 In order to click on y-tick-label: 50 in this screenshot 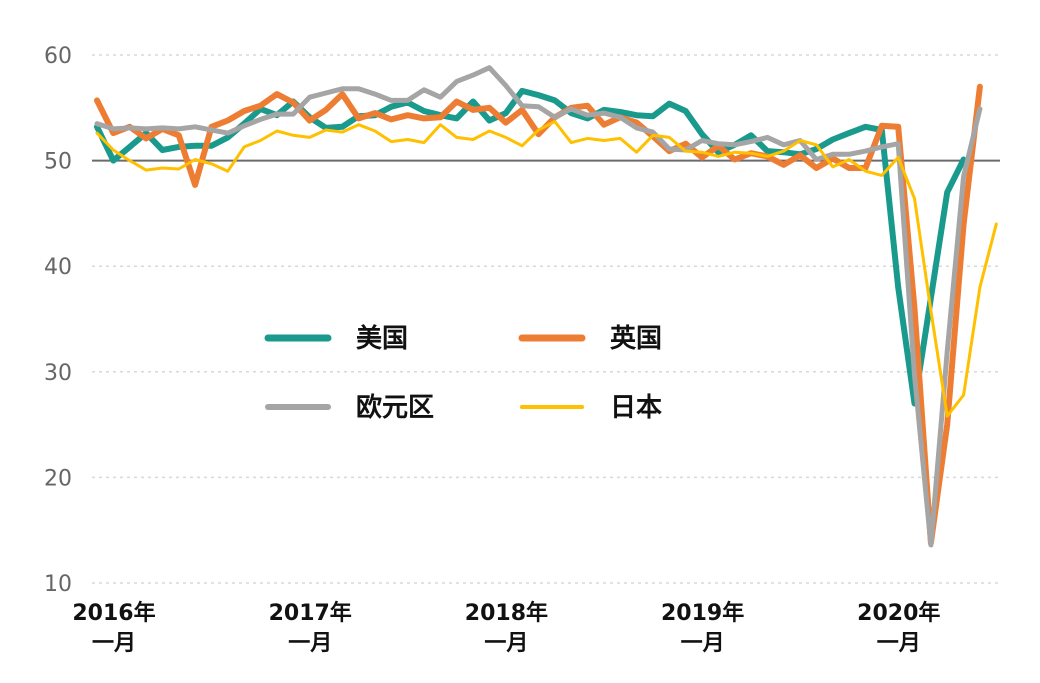, I will do `click(58, 162)`.